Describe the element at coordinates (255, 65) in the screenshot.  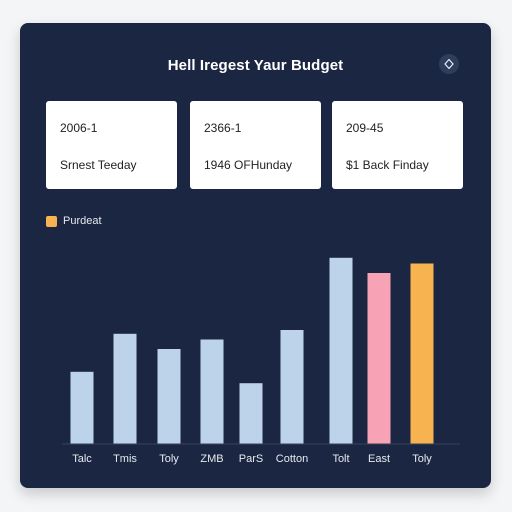
I see `page-title: Hell Iregest Yaur Budget` at that location.